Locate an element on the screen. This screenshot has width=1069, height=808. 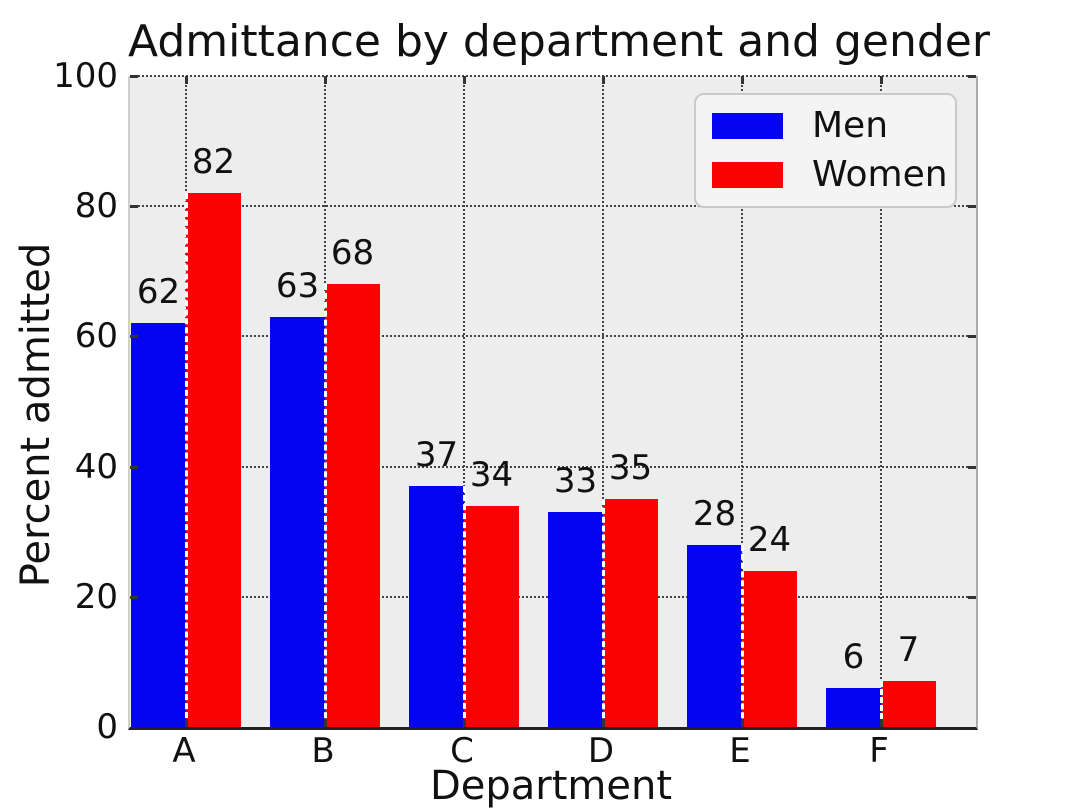
y-tick-label-0: 0 is located at coordinates (107, 727).